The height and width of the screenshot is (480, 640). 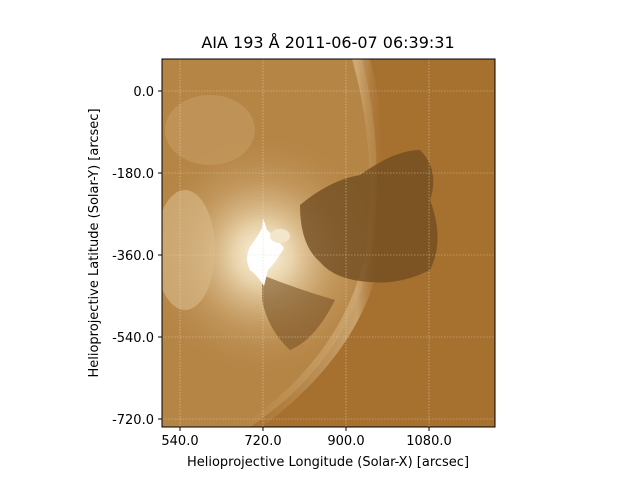 What do you see at coordinates (133, 174) in the screenshot?
I see `y-tick-label: -180.0` at bounding box center [133, 174].